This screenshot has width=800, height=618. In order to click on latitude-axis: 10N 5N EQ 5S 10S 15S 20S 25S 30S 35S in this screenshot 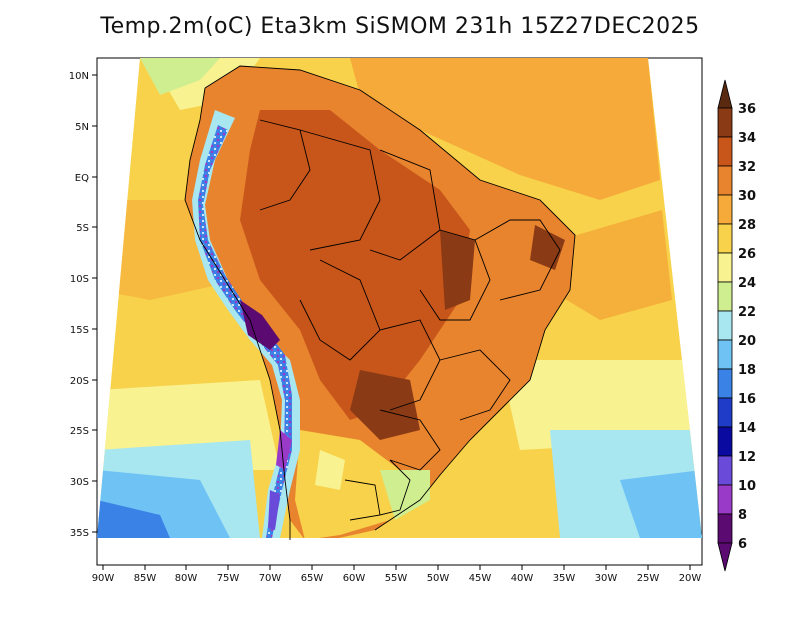, I will do `click(83, 305)`.